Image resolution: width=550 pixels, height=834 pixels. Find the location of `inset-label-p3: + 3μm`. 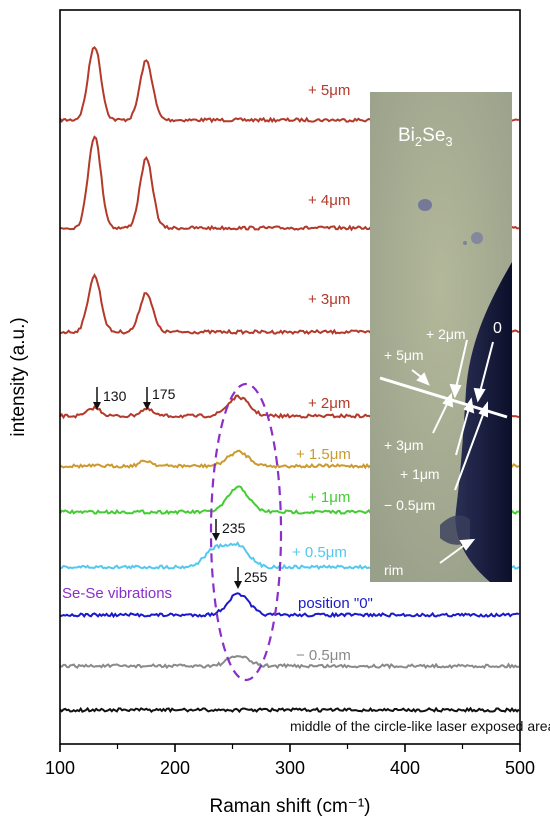

inset-label-p3: + 3μm is located at coordinates (404, 445).